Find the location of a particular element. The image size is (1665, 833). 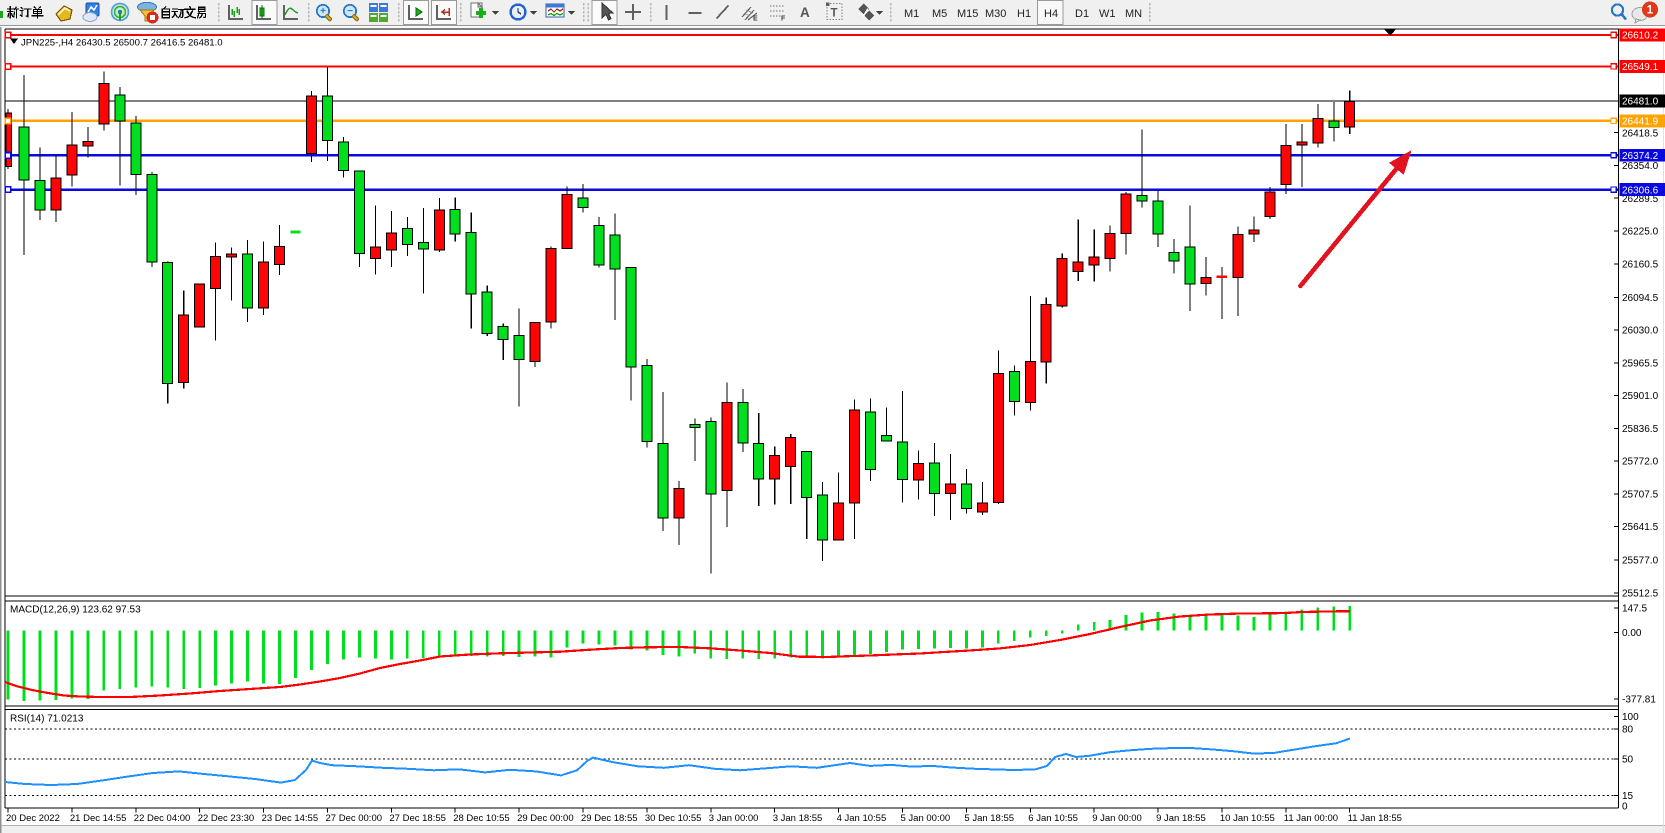

svg-text: 25707.5 is located at coordinates (1640, 494).